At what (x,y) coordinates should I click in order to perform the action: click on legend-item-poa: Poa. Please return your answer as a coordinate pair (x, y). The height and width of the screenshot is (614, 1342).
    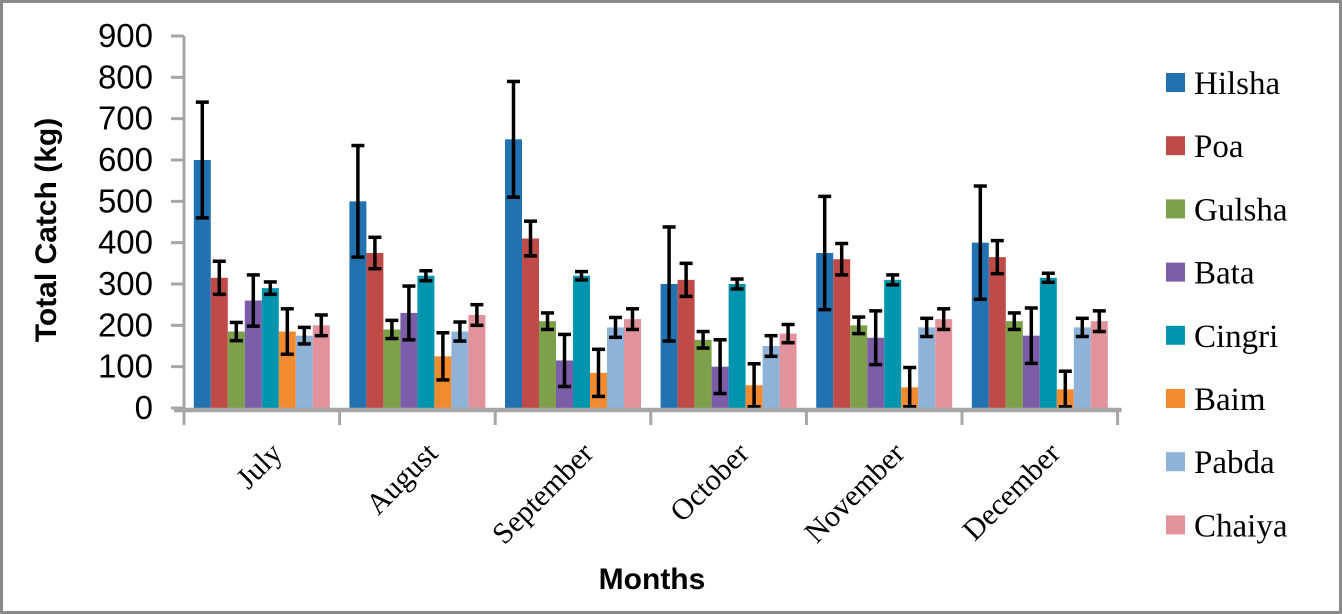
    Looking at the image, I should click on (1205, 147).